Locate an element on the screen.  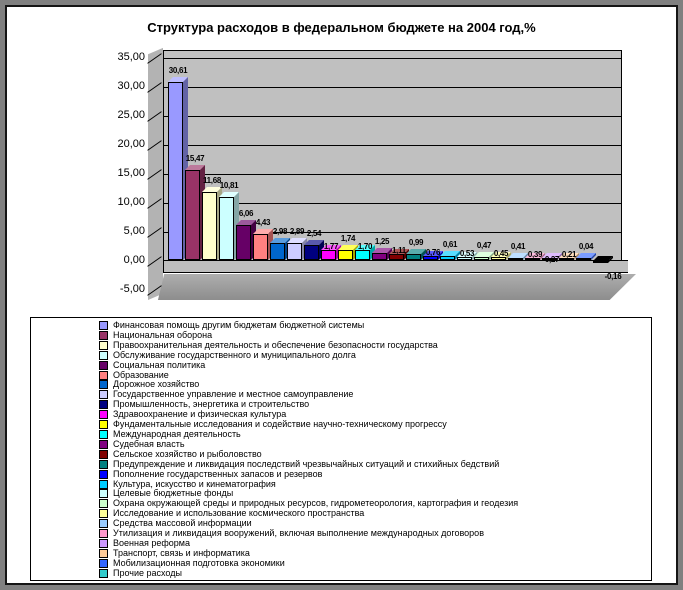
y-axis-tick-label: 20,00 is located at coordinates (131, 144).